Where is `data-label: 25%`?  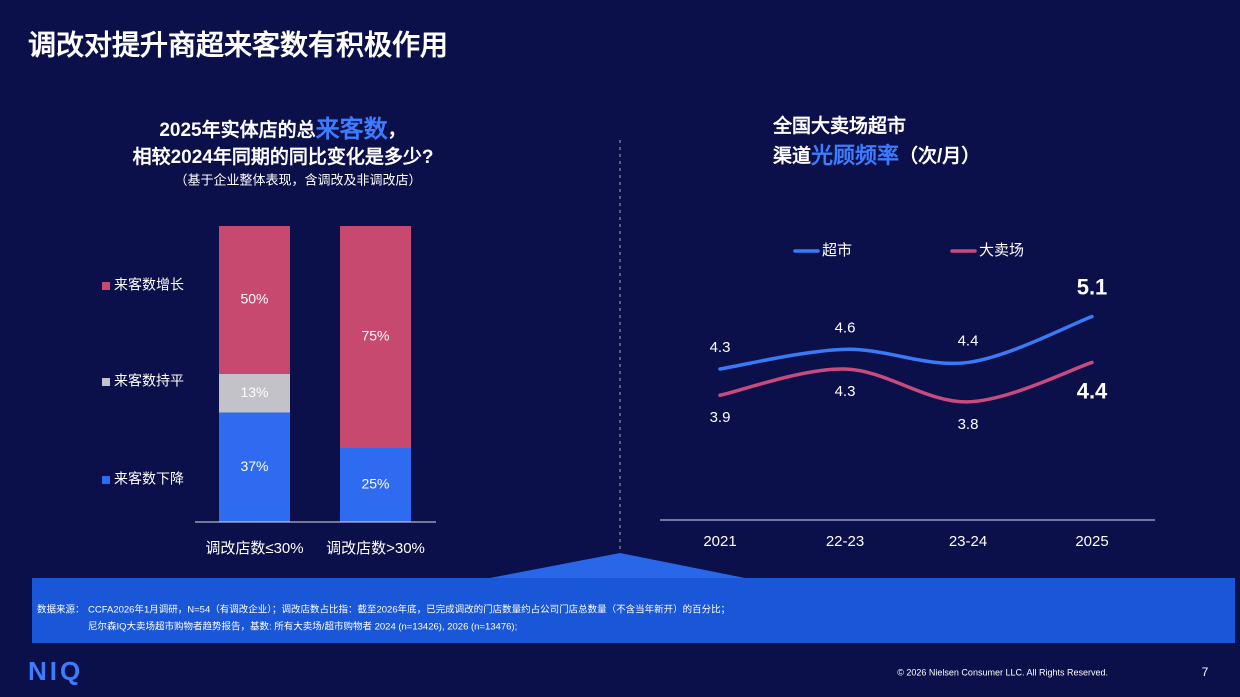 data-label: 25% is located at coordinates (375, 484).